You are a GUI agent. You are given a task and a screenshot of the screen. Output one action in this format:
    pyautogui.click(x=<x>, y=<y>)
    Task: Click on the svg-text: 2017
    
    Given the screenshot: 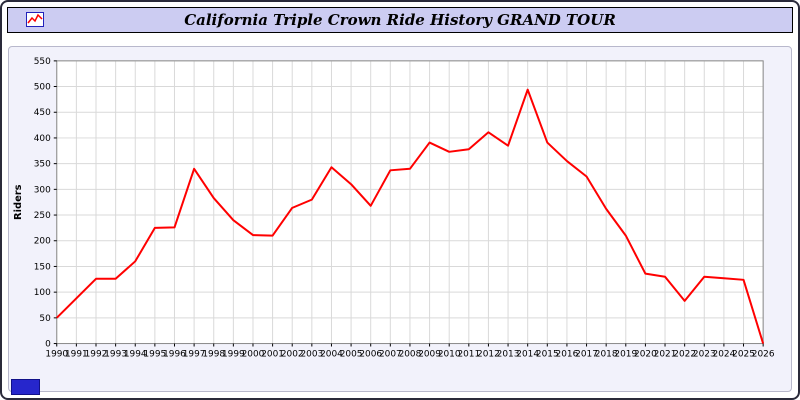 What is the action you would take?
    pyautogui.click(x=586, y=354)
    